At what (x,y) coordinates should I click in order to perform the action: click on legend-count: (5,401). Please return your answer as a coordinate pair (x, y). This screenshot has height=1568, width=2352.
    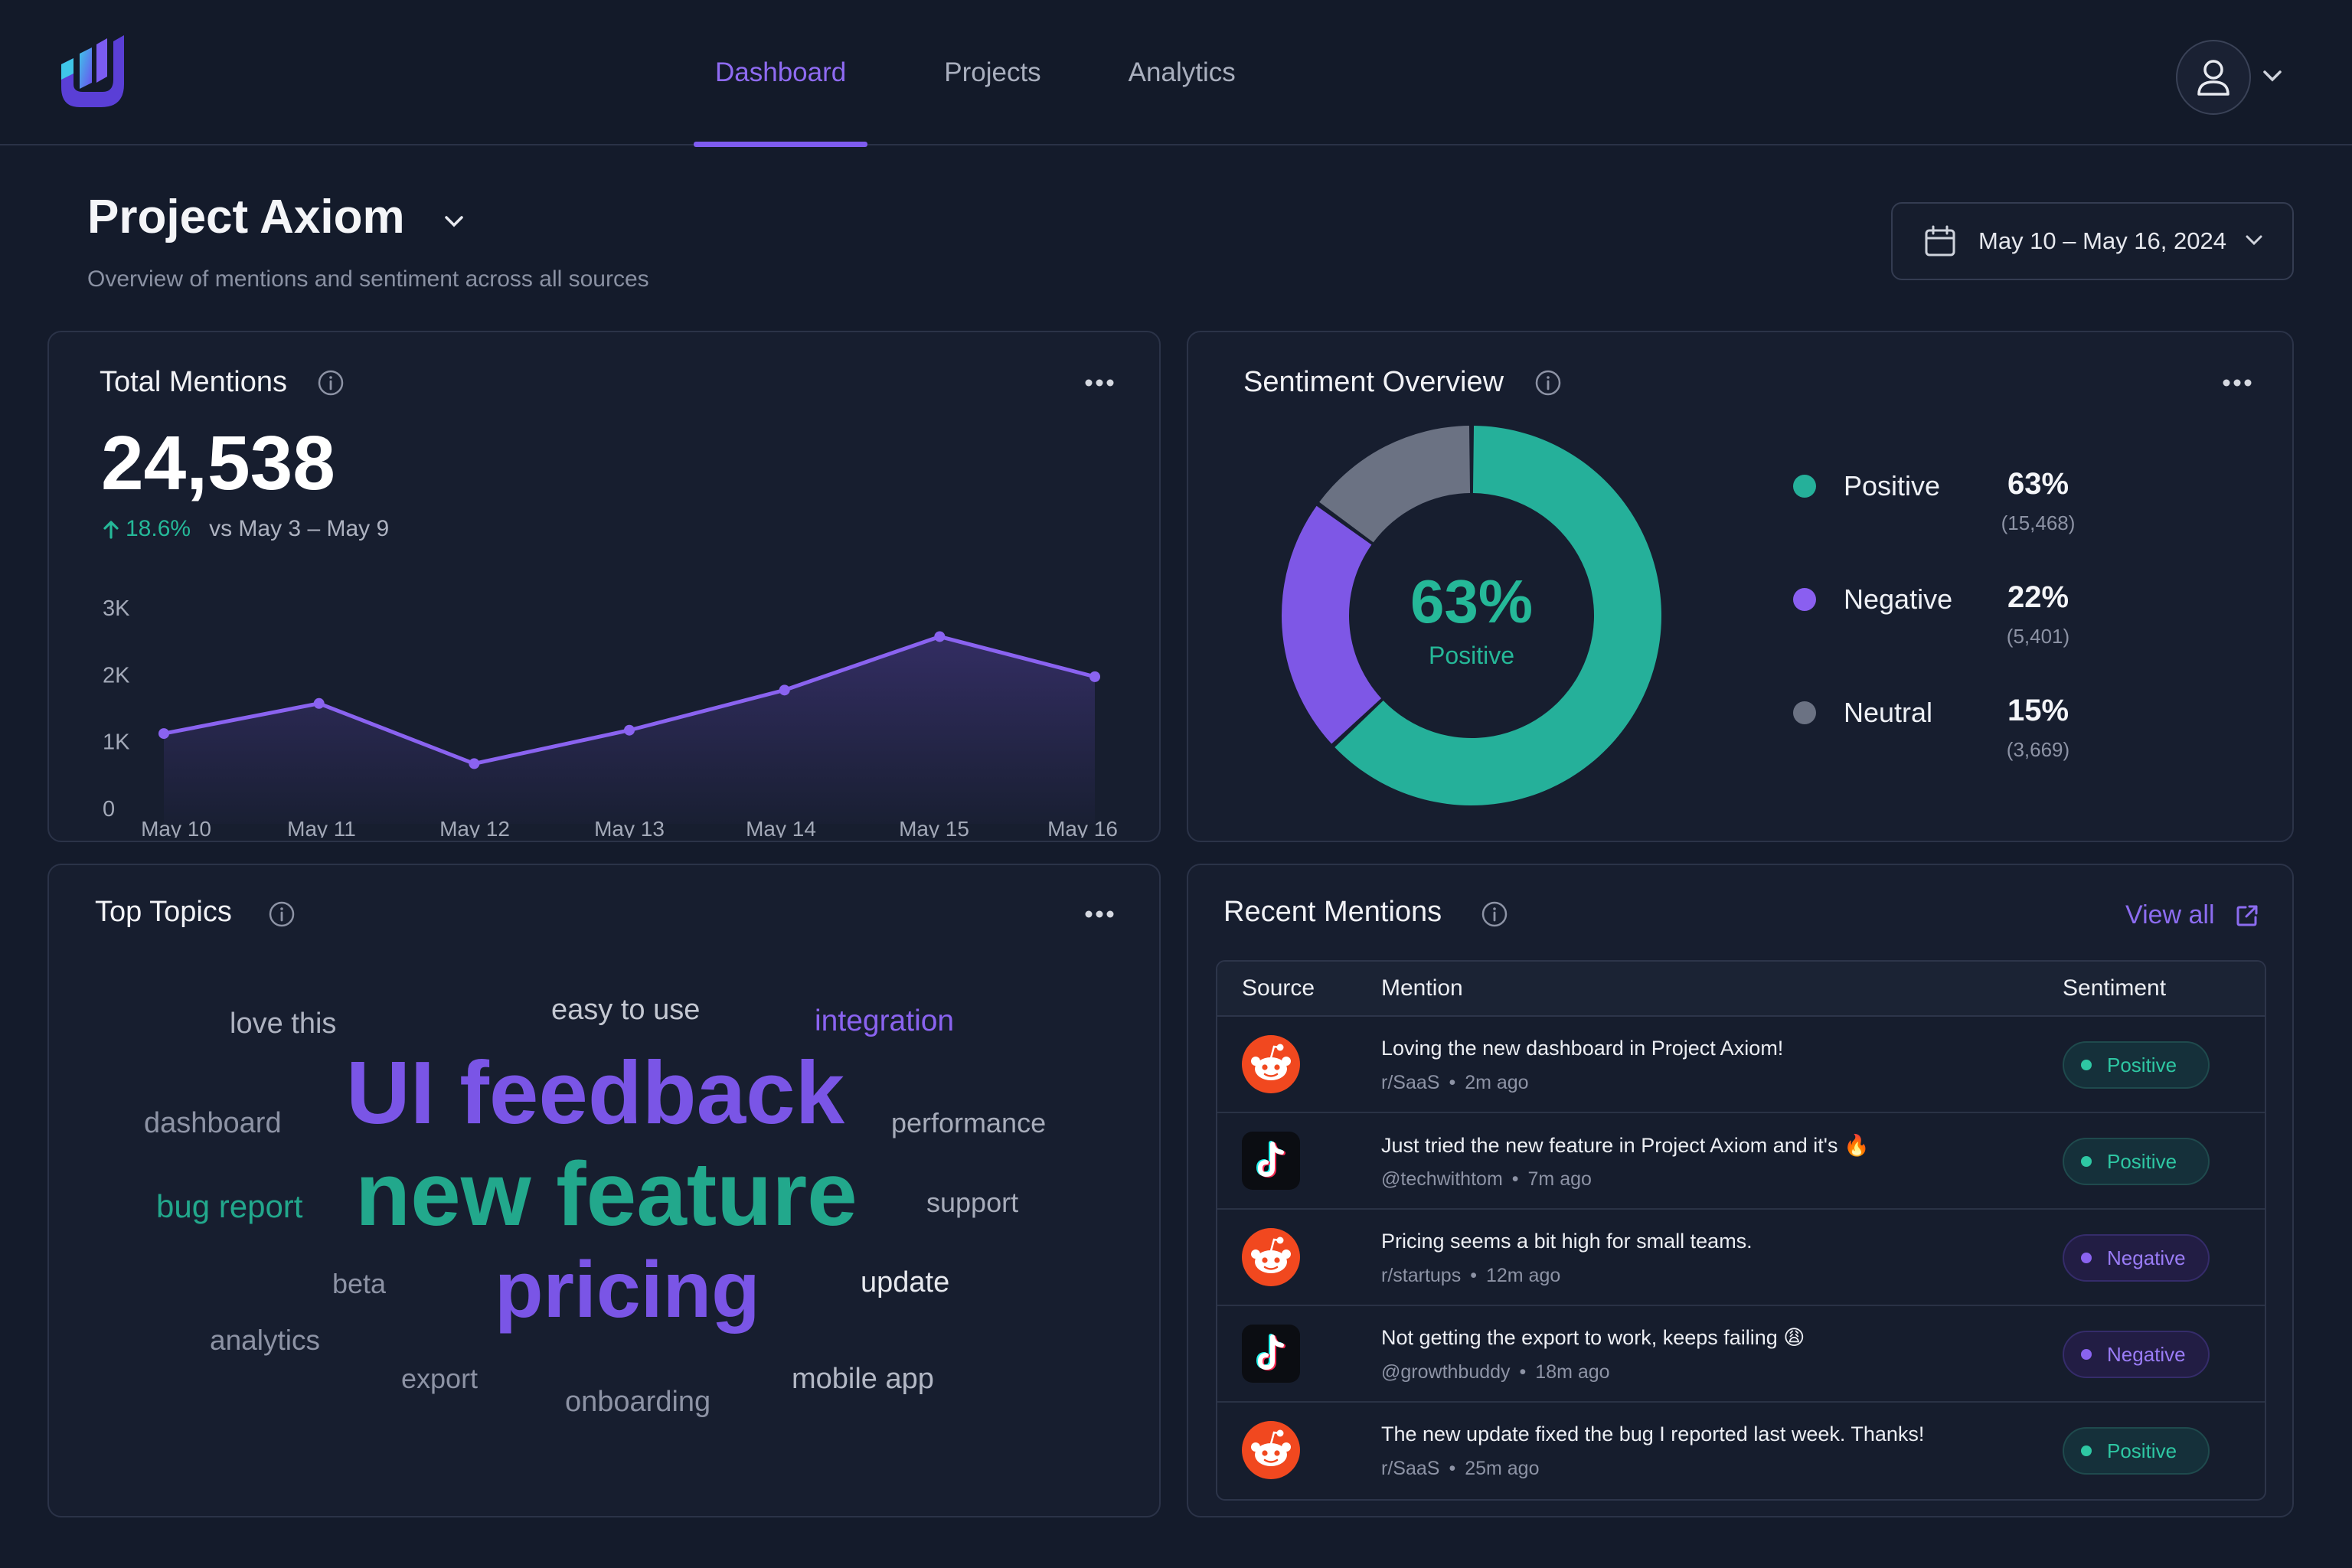
    Looking at the image, I should click on (2038, 636).